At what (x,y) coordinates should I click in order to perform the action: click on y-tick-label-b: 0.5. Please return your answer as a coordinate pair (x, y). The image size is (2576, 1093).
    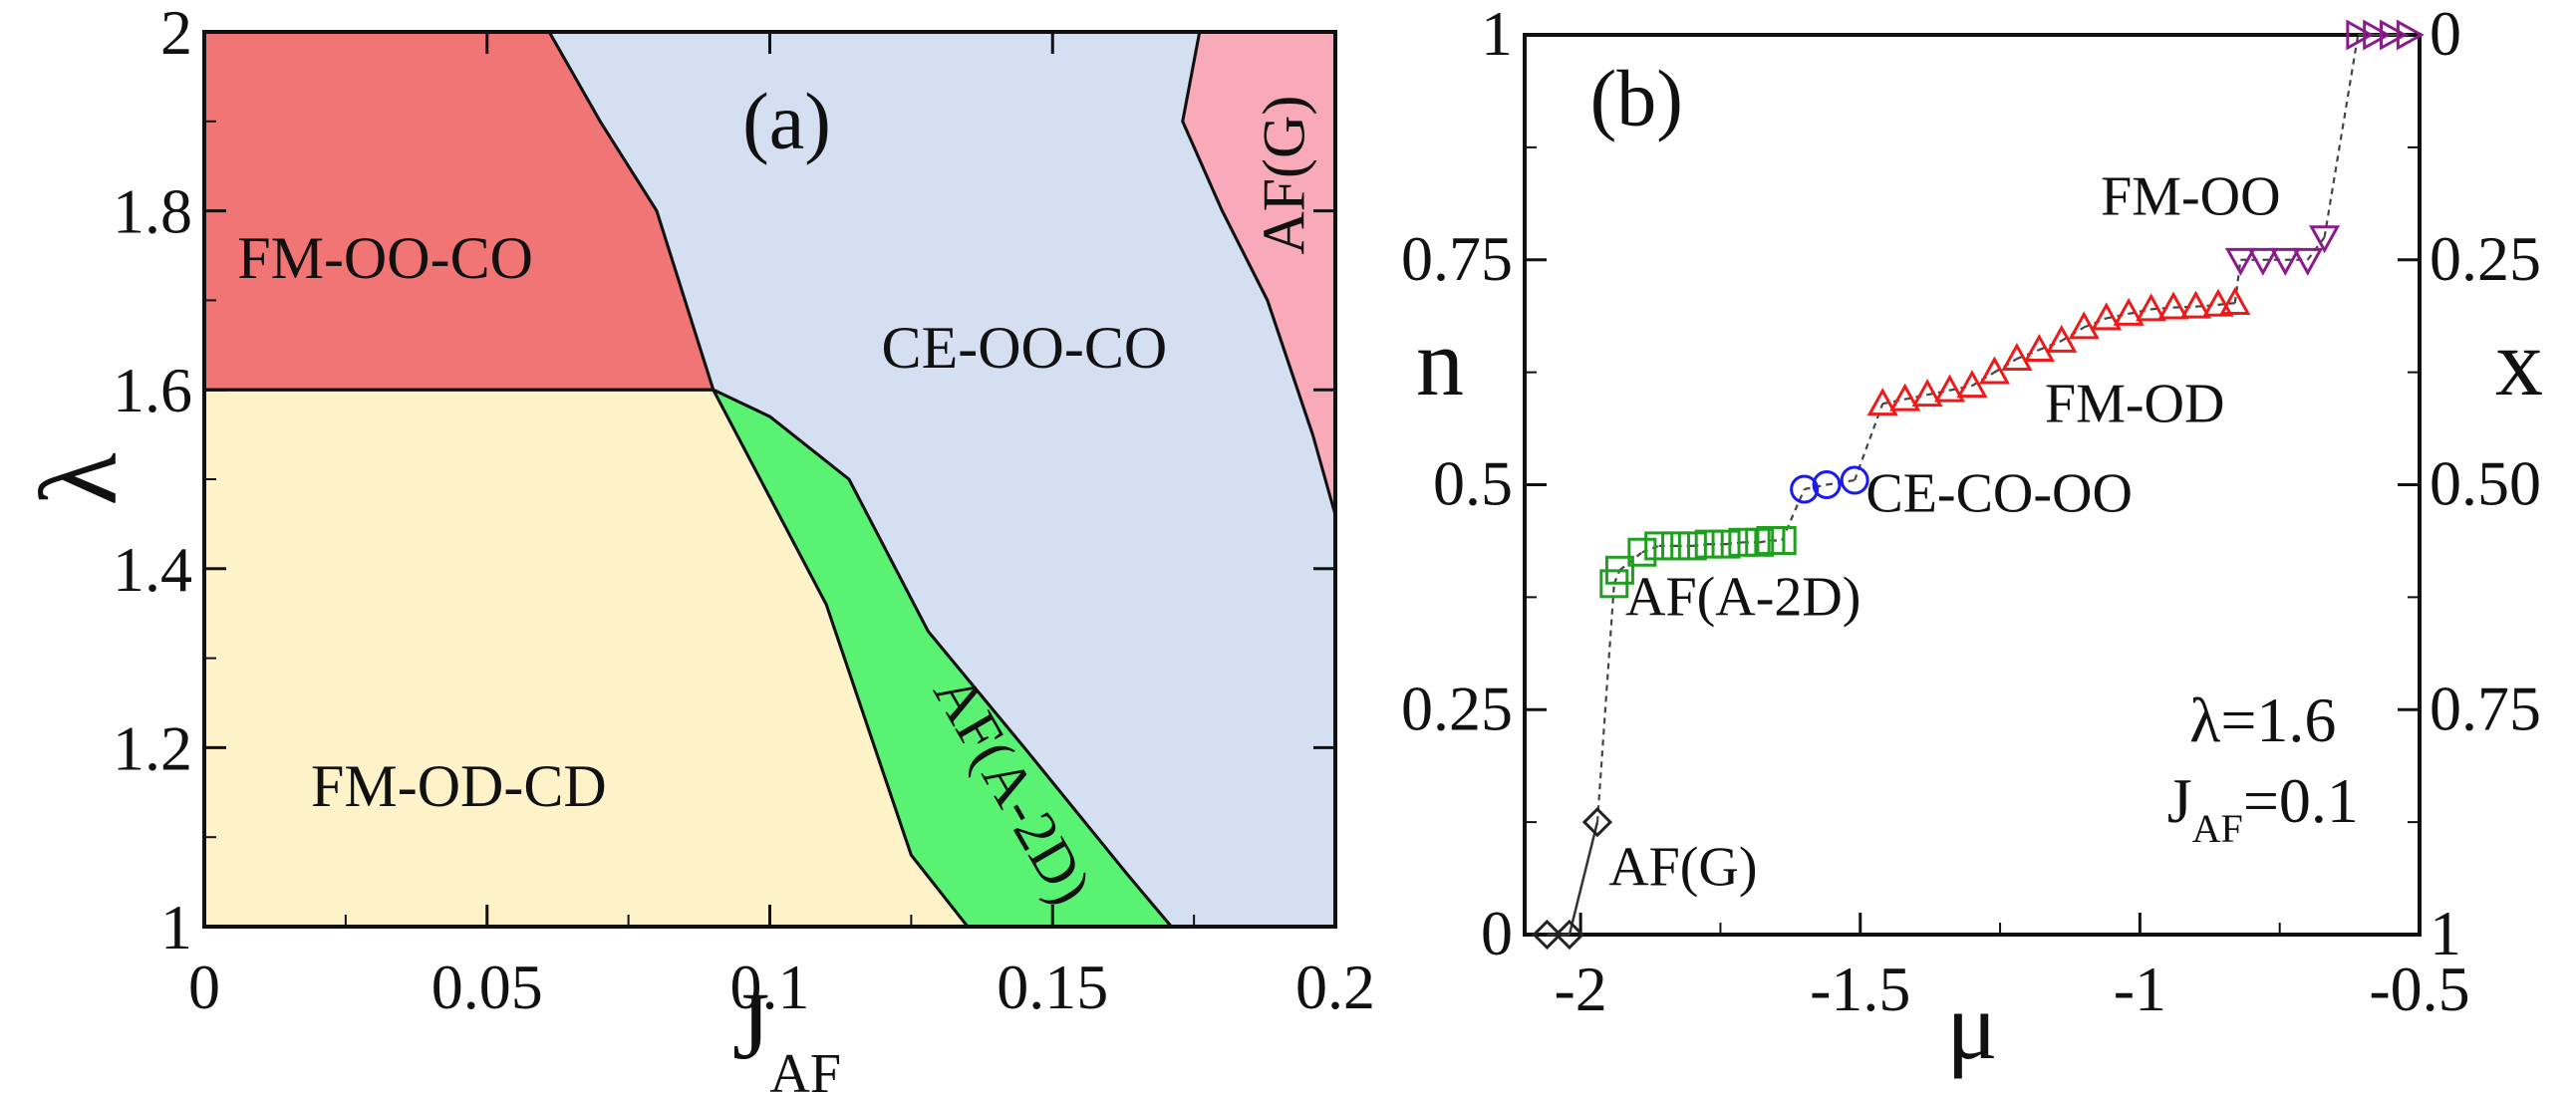
    Looking at the image, I should click on (1473, 483).